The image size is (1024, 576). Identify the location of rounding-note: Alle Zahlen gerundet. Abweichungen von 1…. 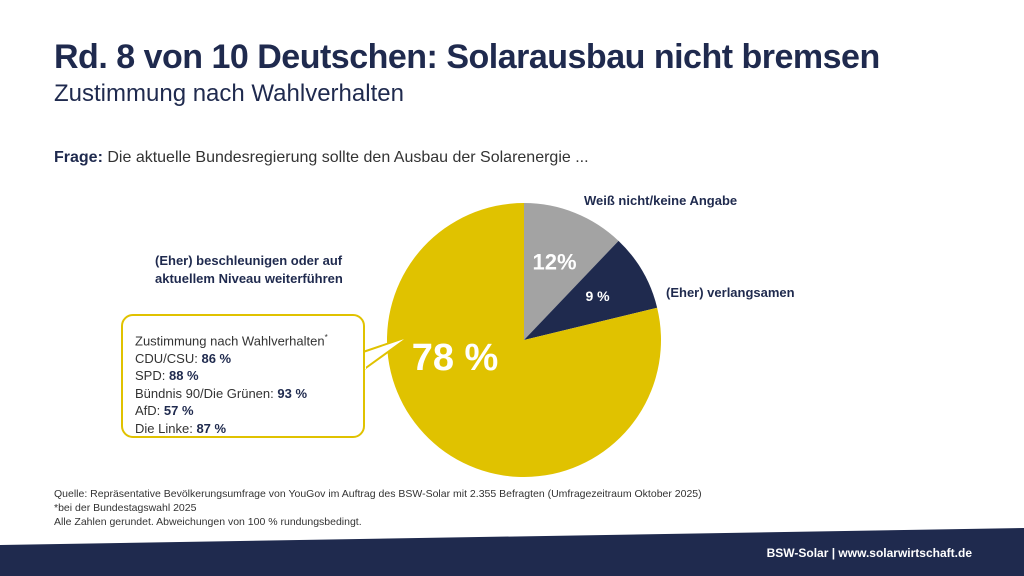
(208, 522).